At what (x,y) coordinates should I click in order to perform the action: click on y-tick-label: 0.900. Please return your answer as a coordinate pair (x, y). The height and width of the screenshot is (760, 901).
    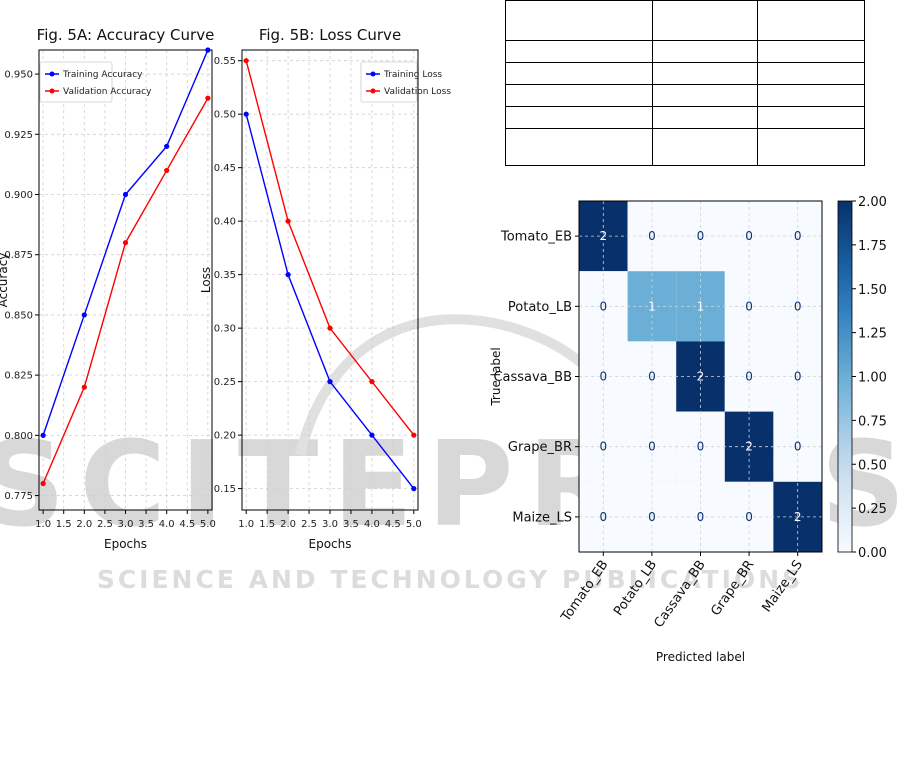
    Looking at the image, I should click on (18, 195).